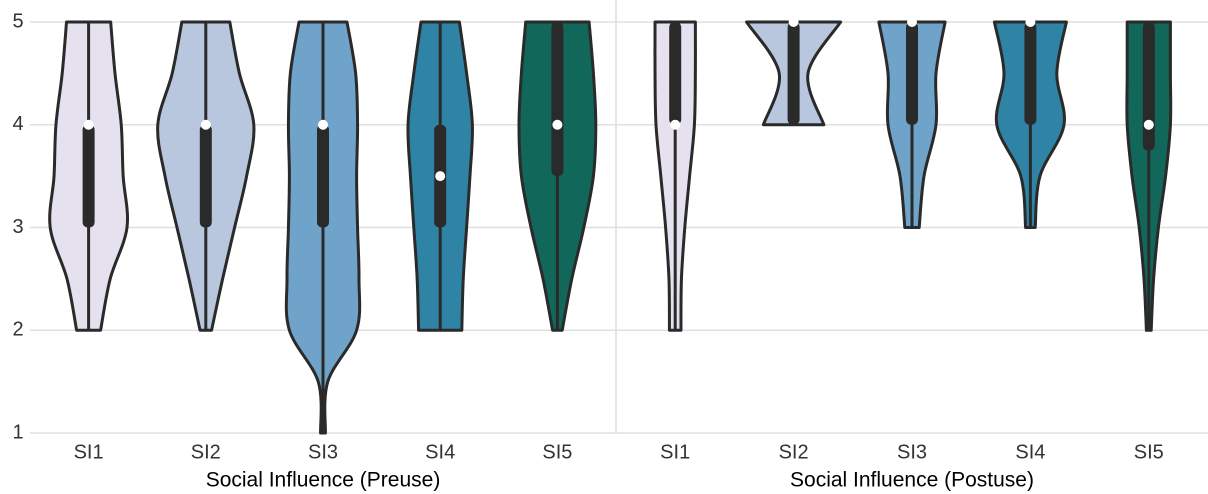 This screenshot has width=1208, height=494. What do you see at coordinates (17, 432) in the screenshot?
I see `y-tick-label: 1` at bounding box center [17, 432].